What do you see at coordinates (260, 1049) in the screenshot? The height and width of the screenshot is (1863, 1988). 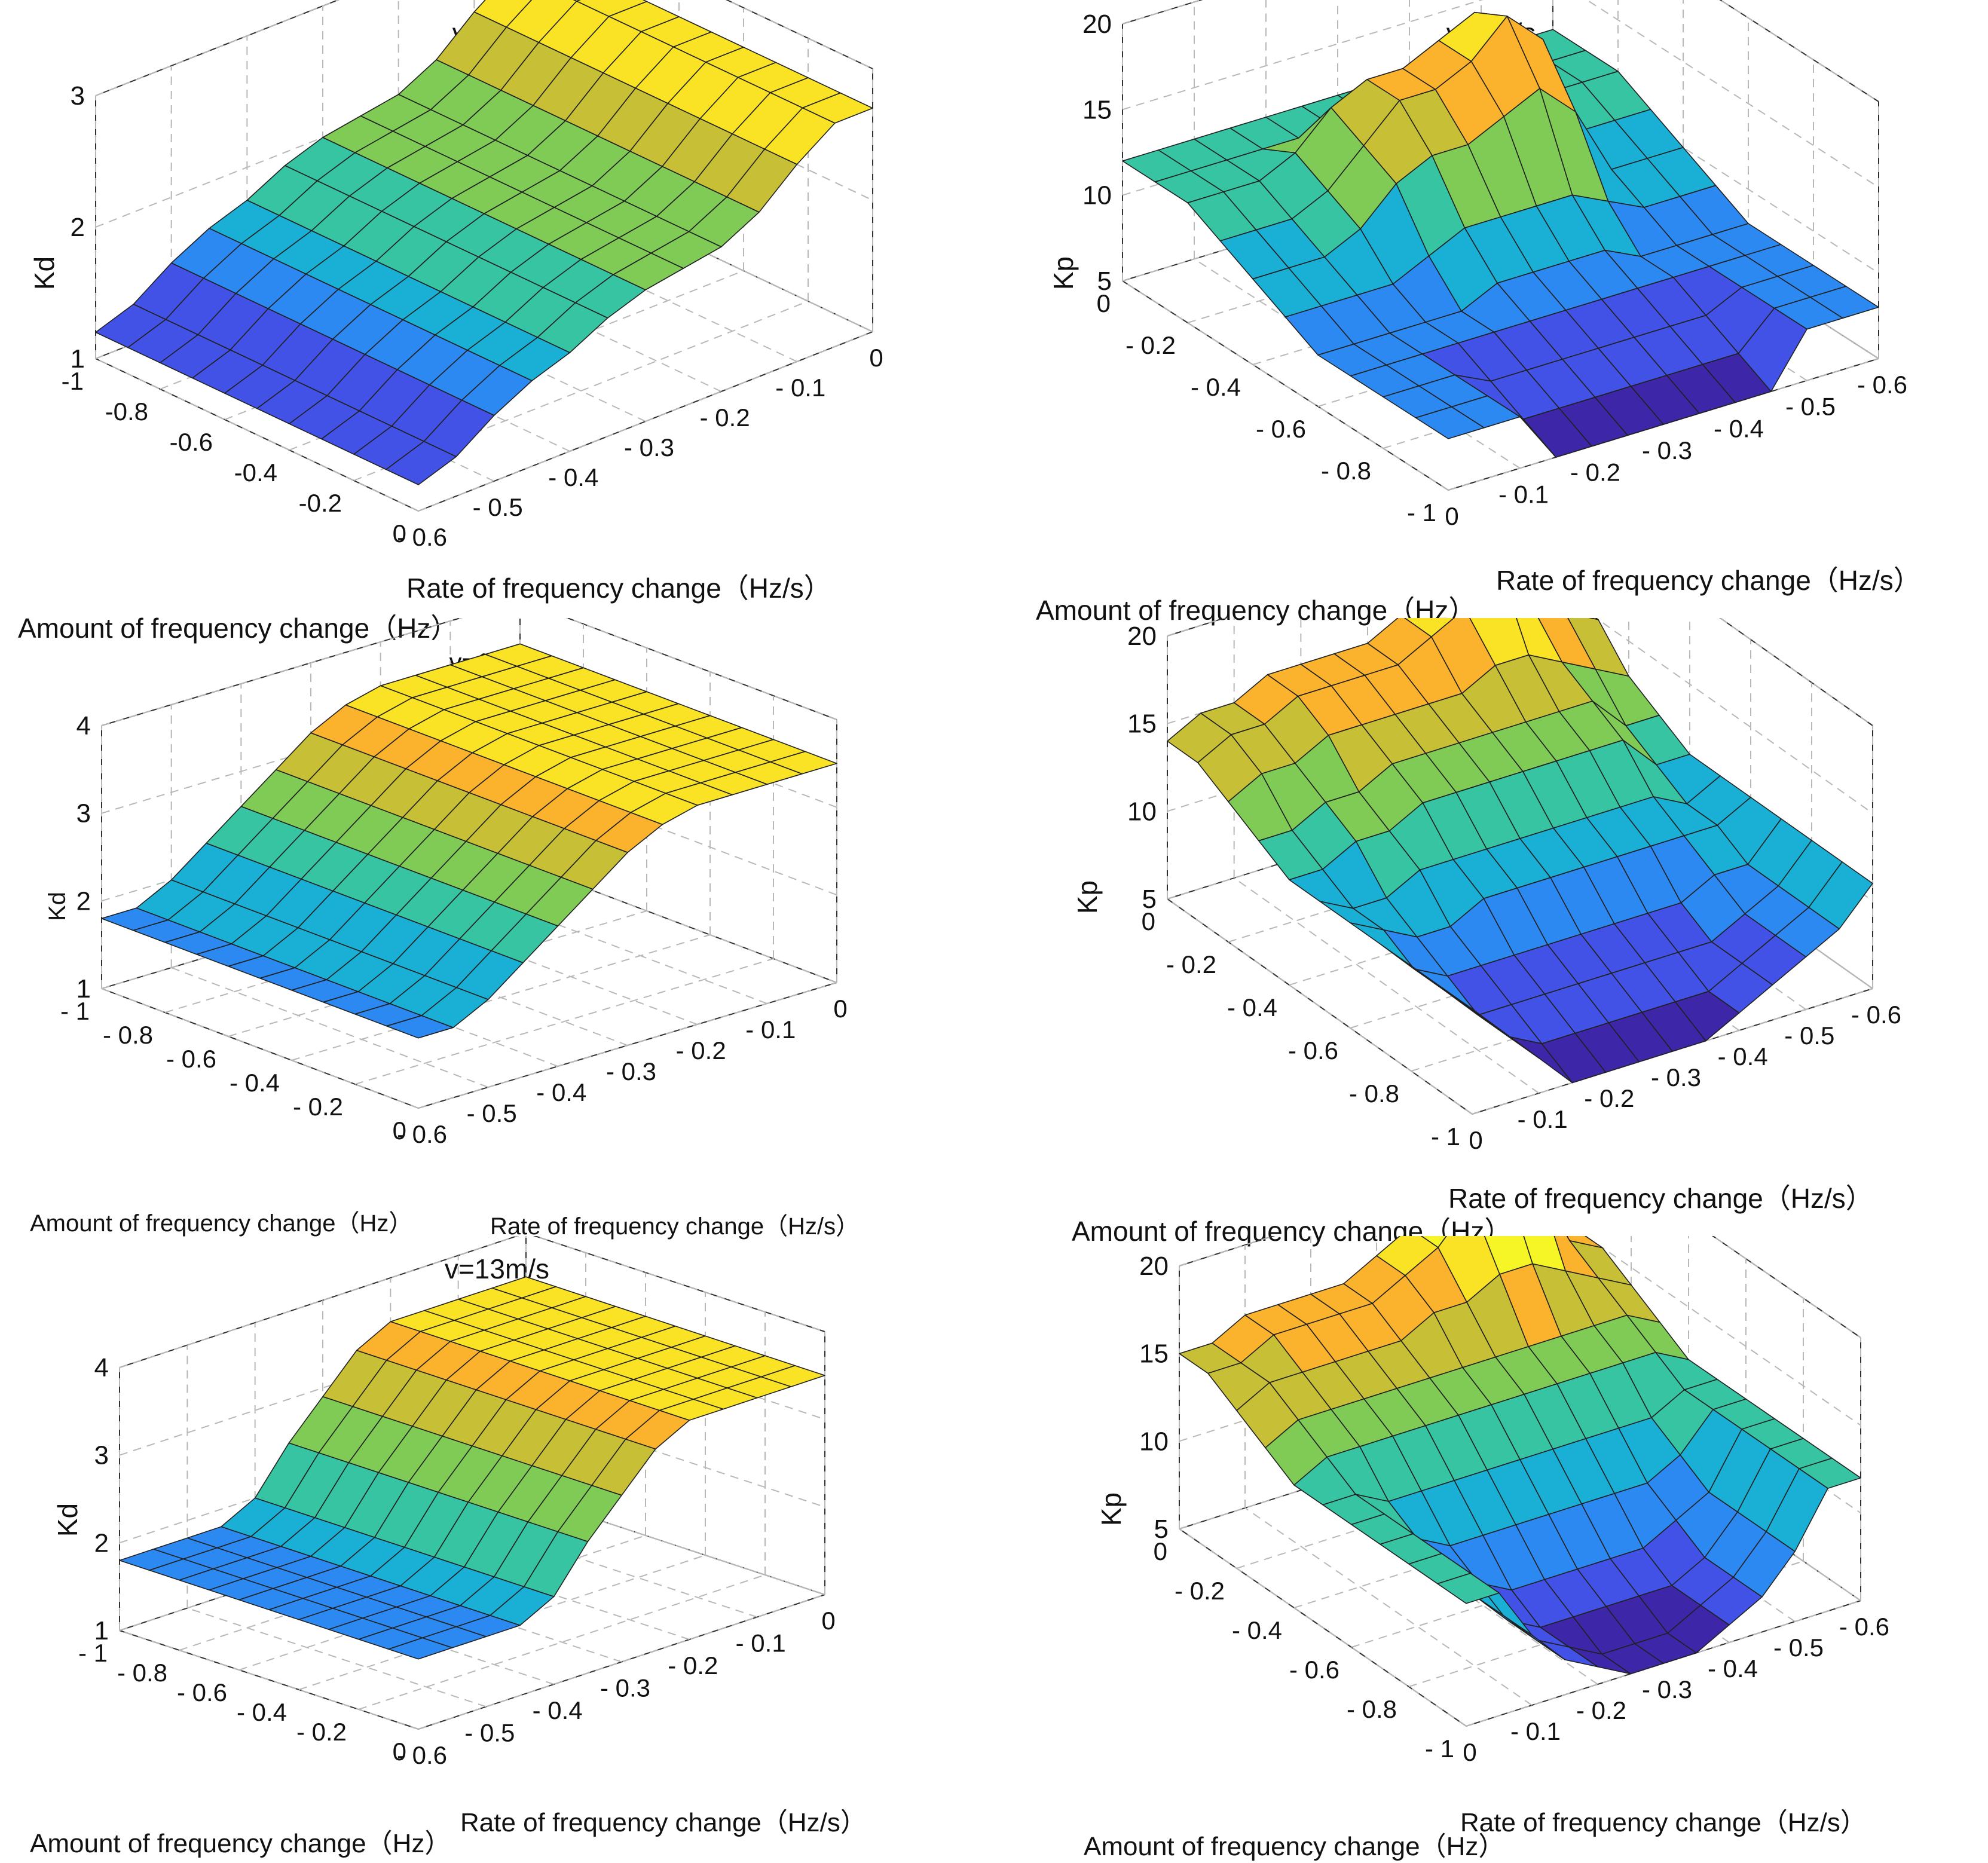 I see `y-axis-line` at bounding box center [260, 1049].